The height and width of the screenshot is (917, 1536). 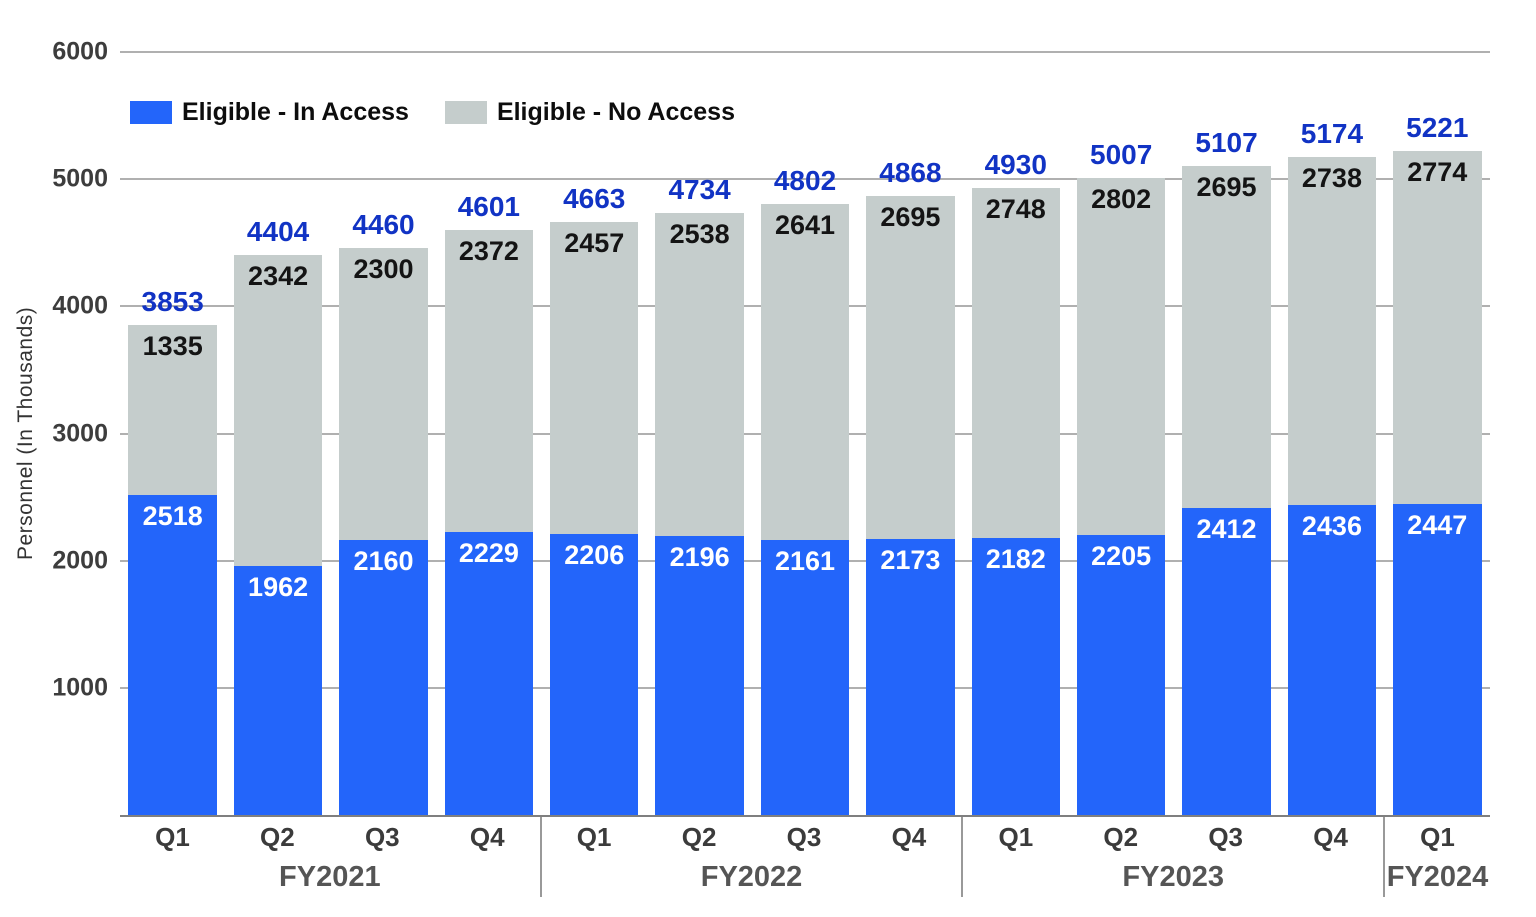 What do you see at coordinates (1173, 876) in the screenshot?
I see `fy-label-FY2023: FY2023` at bounding box center [1173, 876].